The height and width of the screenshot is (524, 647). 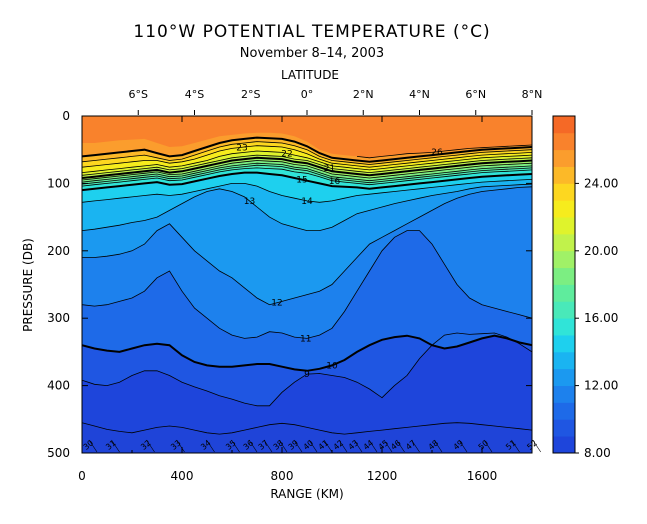 I want to click on x-tick-label: 800, so click(x=282, y=476).